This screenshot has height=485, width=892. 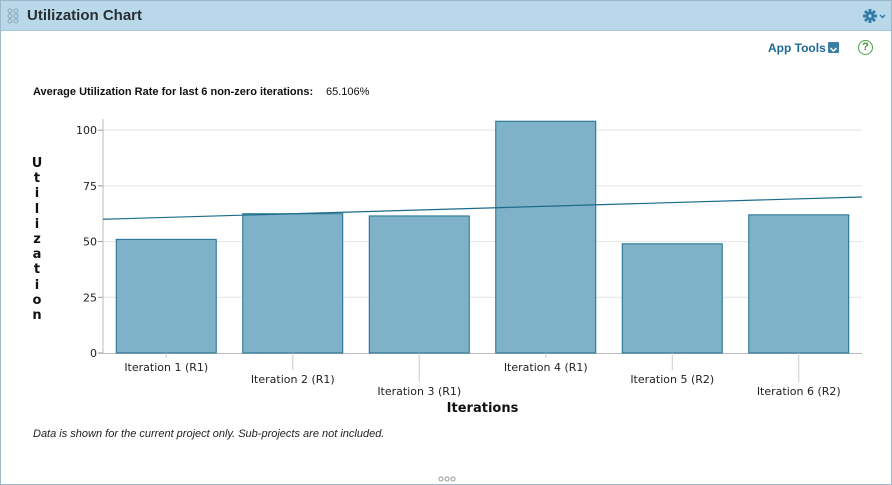 I want to click on y-tick-label: 100, so click(x=86, y=130).